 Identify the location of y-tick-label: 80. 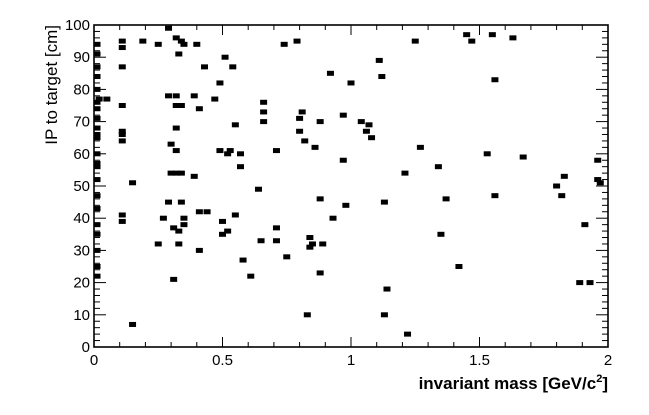
(81, 89).